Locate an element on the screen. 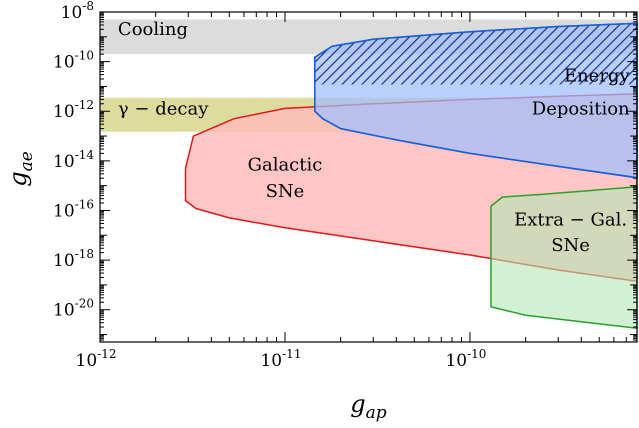  extra-gal-sne-region is located at coordinates (564, 257).